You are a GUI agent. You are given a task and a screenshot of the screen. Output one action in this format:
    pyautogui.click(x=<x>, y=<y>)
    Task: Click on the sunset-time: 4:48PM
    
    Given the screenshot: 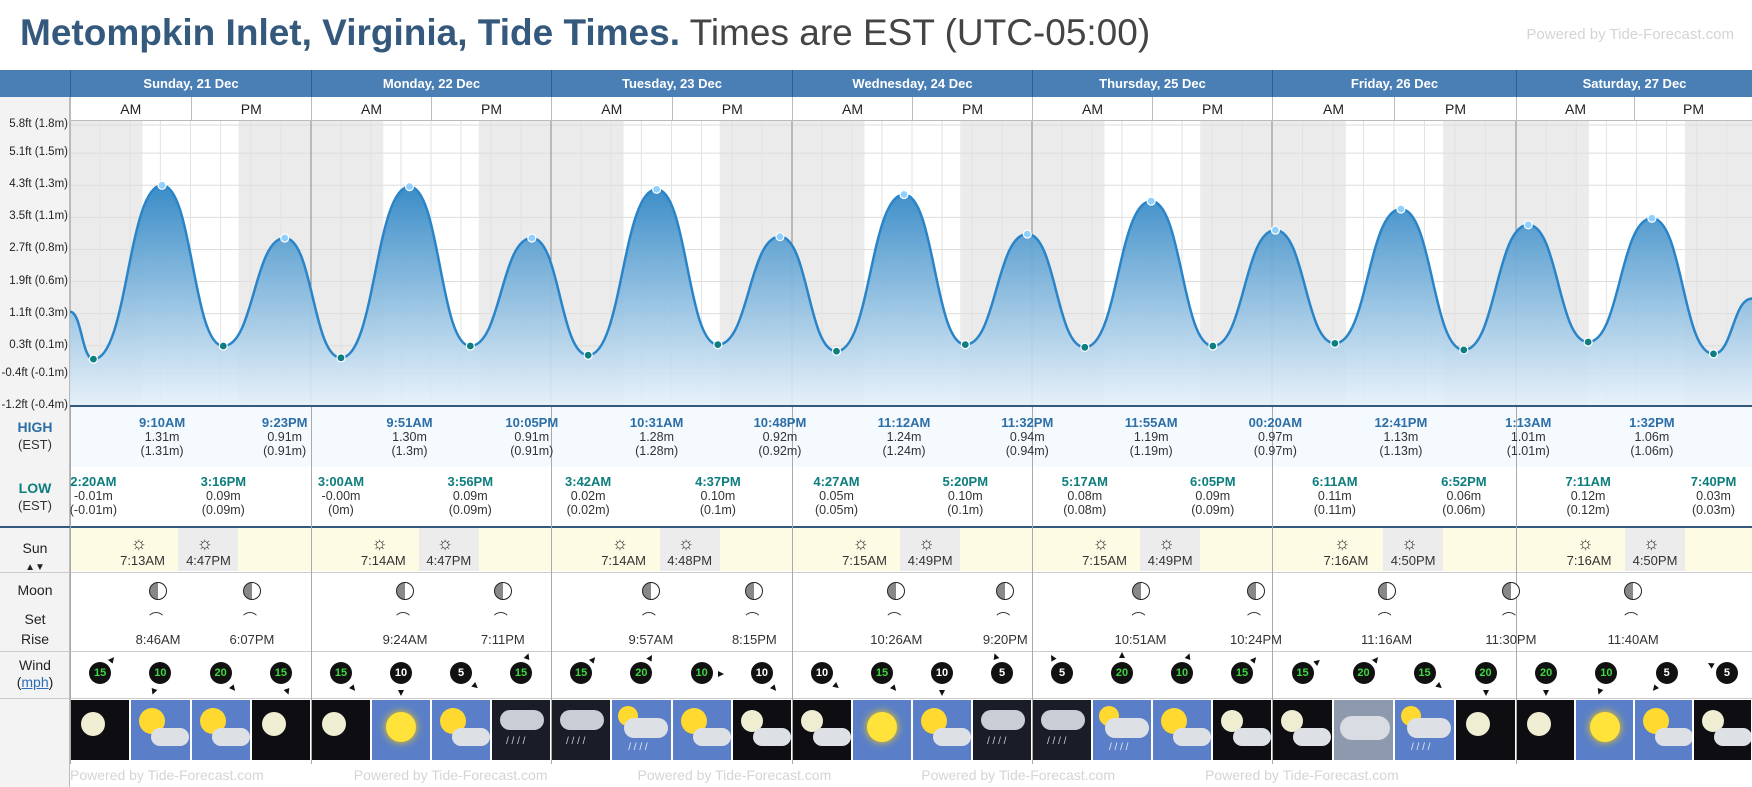 What is the action you would take?
    pyautogui.click(x=690, y=560)
    